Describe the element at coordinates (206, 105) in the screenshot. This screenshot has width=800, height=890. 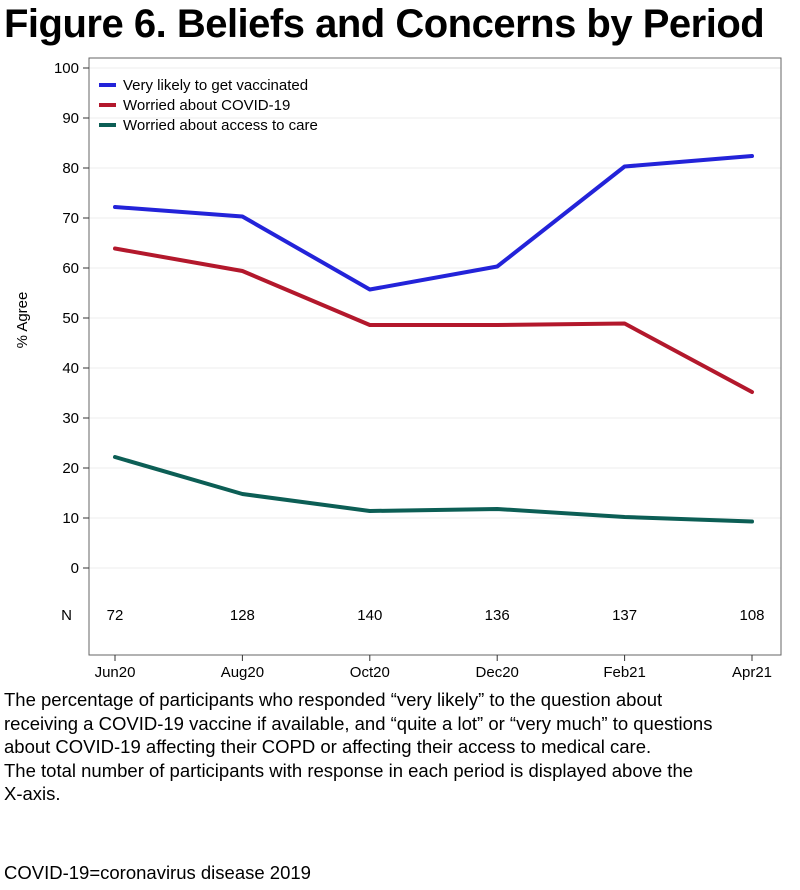
I see `legend-entry: Worried about COVID-19` at that location.